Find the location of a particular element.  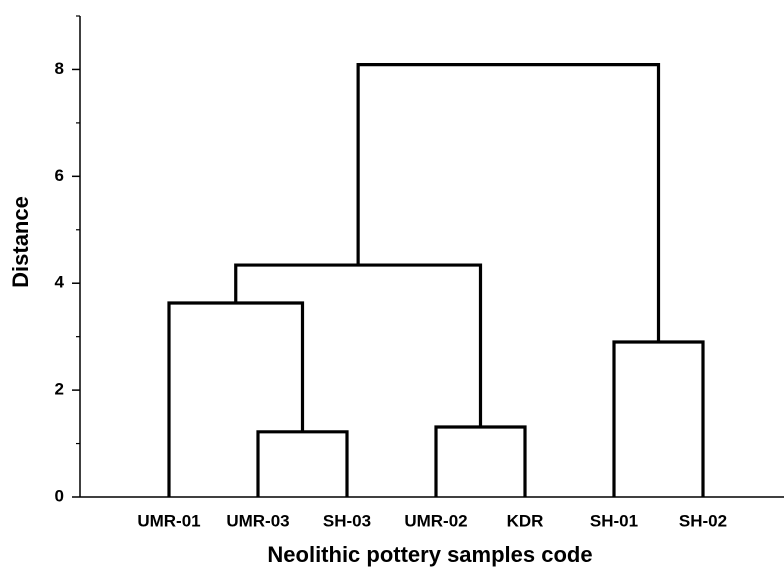

y-tick-label: 8 is located at coordinates (59, 68).